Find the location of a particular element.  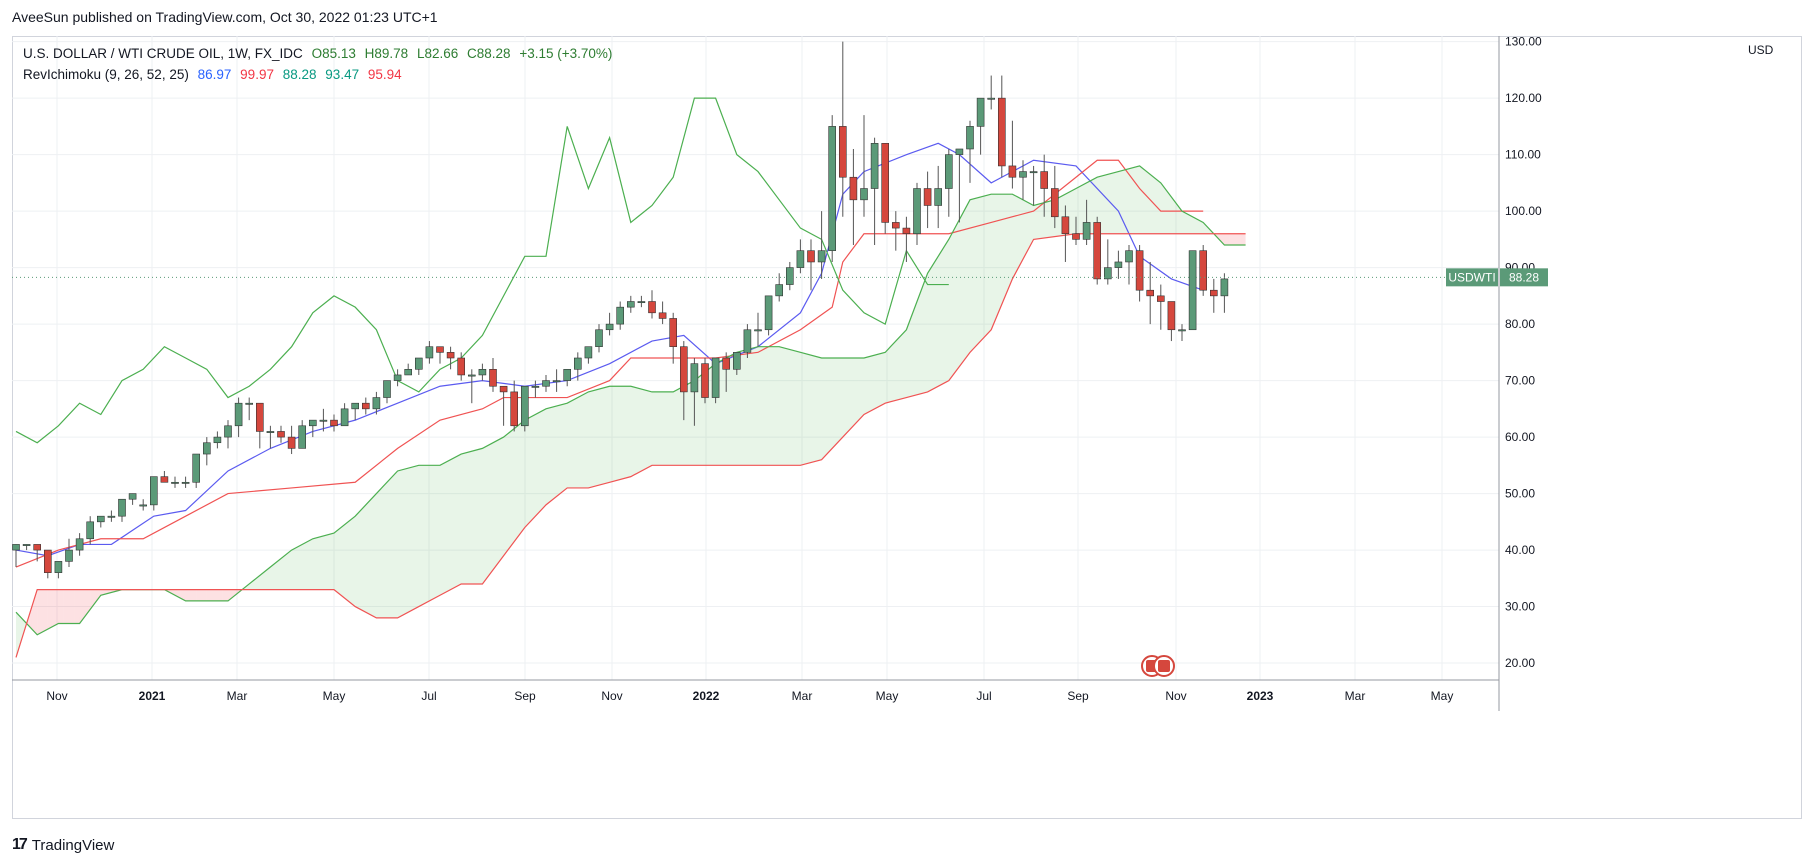

price-tick-label: 20.00 is located at coordinates (1520, 663).